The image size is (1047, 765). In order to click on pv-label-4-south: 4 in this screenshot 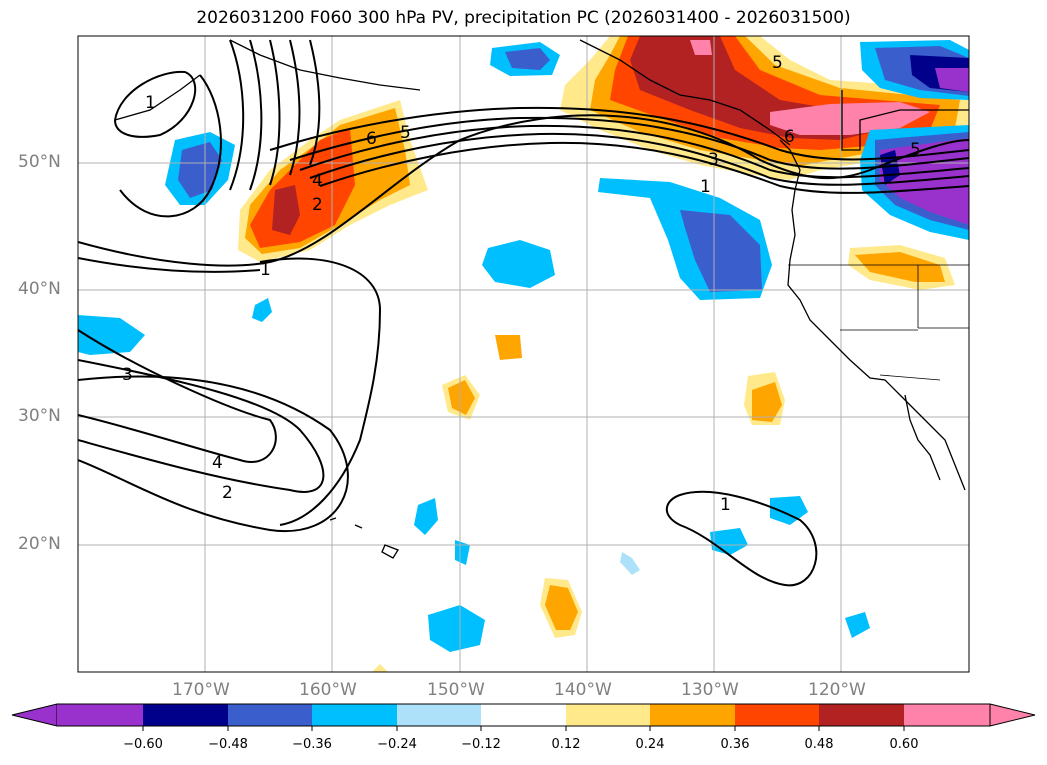, I will do `click(217, 463)`.